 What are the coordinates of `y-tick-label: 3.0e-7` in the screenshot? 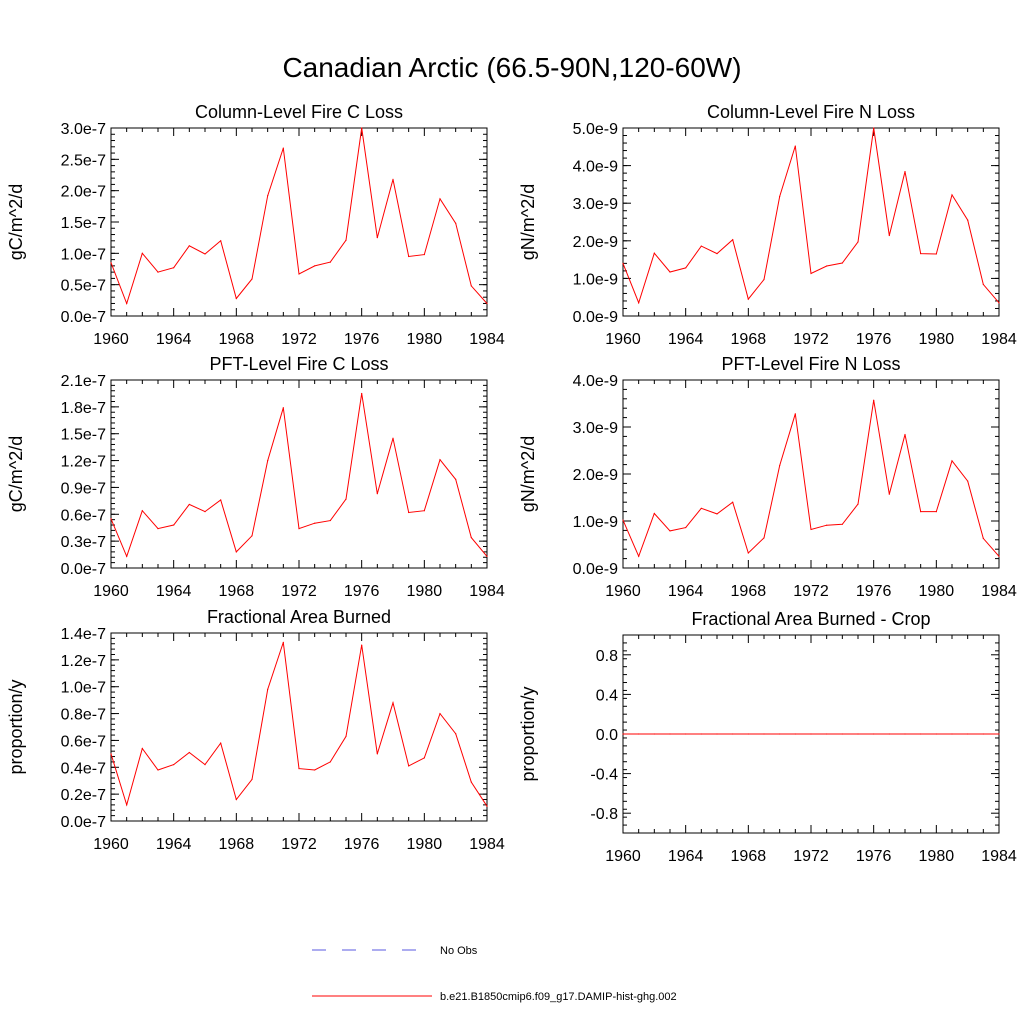 It's located at (83, 129).